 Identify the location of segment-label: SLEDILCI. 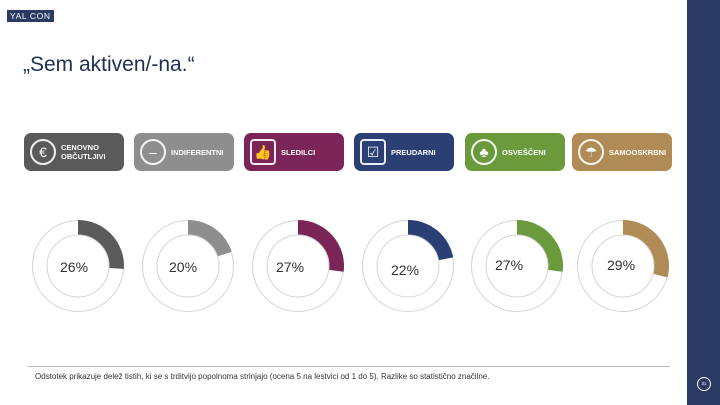
(298, 152).